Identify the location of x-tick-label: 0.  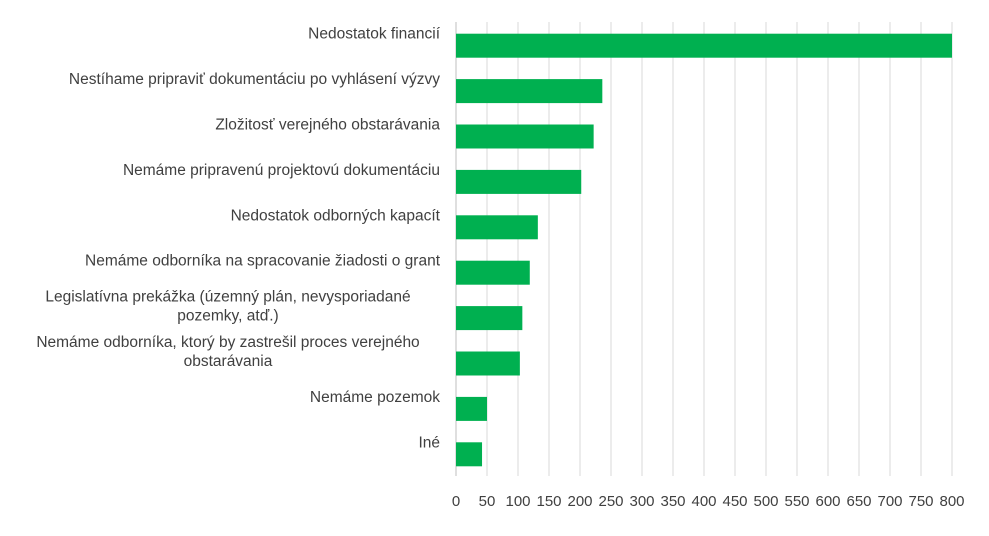
(456, 501).